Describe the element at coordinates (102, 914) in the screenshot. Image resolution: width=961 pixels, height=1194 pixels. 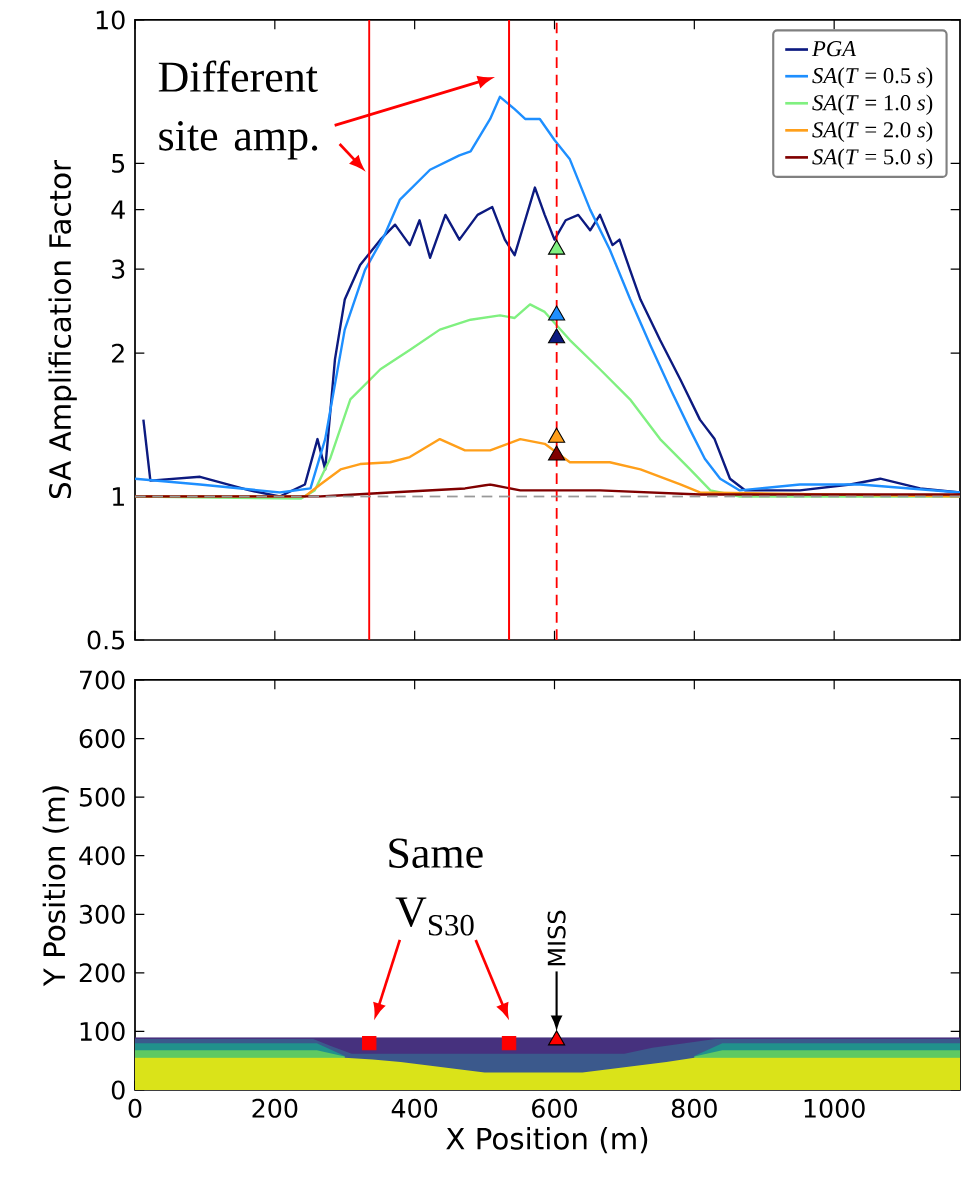
I see `y-tick-label: 300` at that location.